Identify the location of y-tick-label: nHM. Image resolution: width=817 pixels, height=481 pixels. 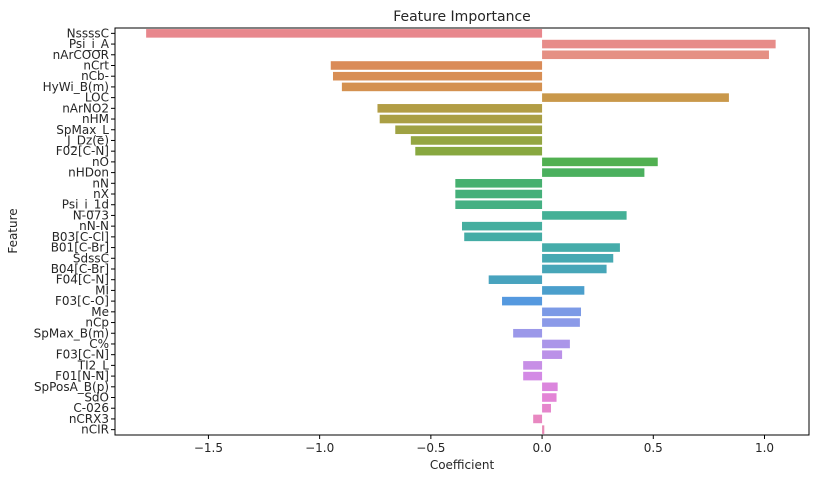
(95, 119).